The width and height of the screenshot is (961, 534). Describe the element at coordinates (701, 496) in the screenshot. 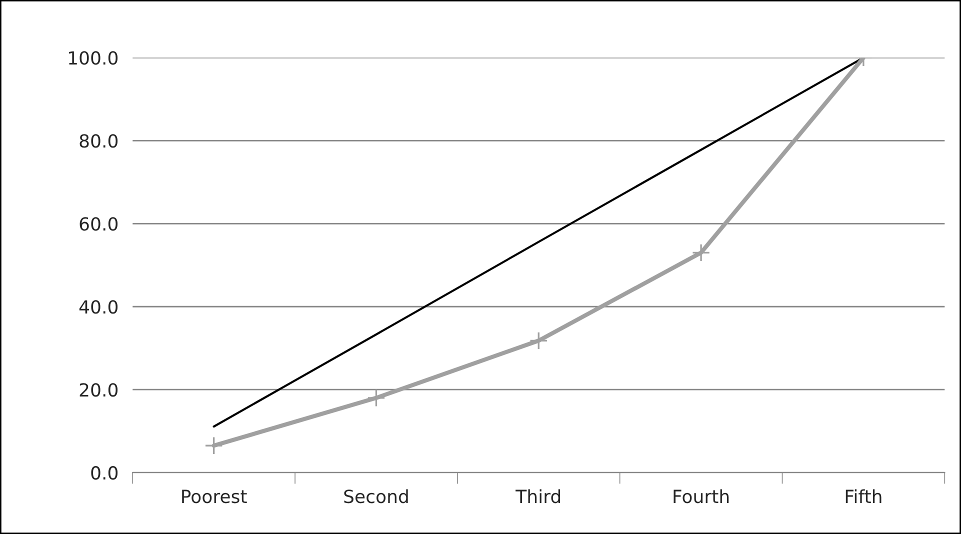

I see `x-tick-label: Fourth` at that location.